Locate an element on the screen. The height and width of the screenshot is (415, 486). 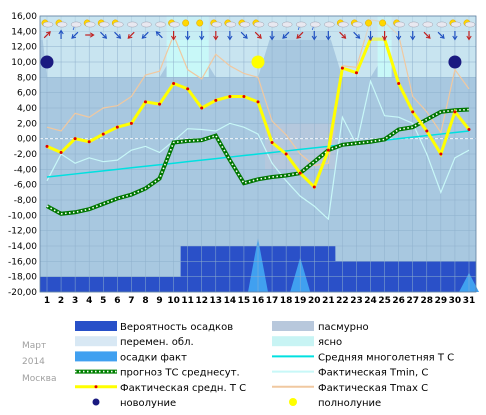
x-tick-label: 18 is located at coordinates (286, 301).